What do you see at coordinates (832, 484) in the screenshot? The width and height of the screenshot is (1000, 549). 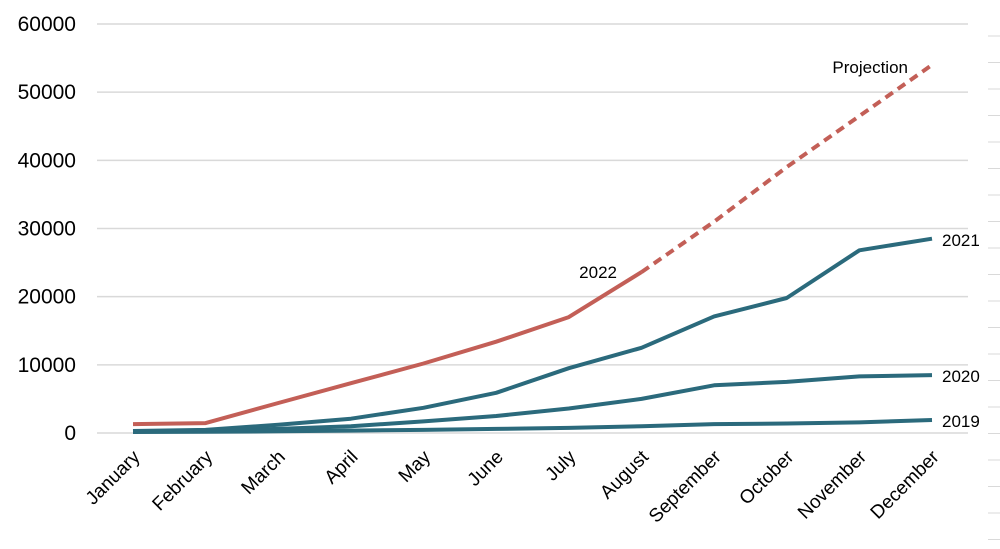 I see `x-tick-label: November` at bounding box center [832, 484].